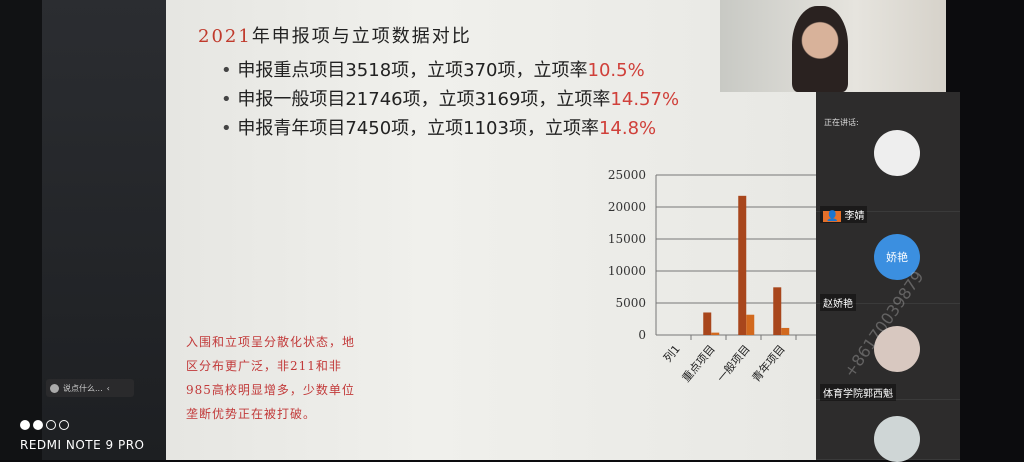  I want to click on camera-brand: REDMI NOTE 9 PRO, so click(82, 445).